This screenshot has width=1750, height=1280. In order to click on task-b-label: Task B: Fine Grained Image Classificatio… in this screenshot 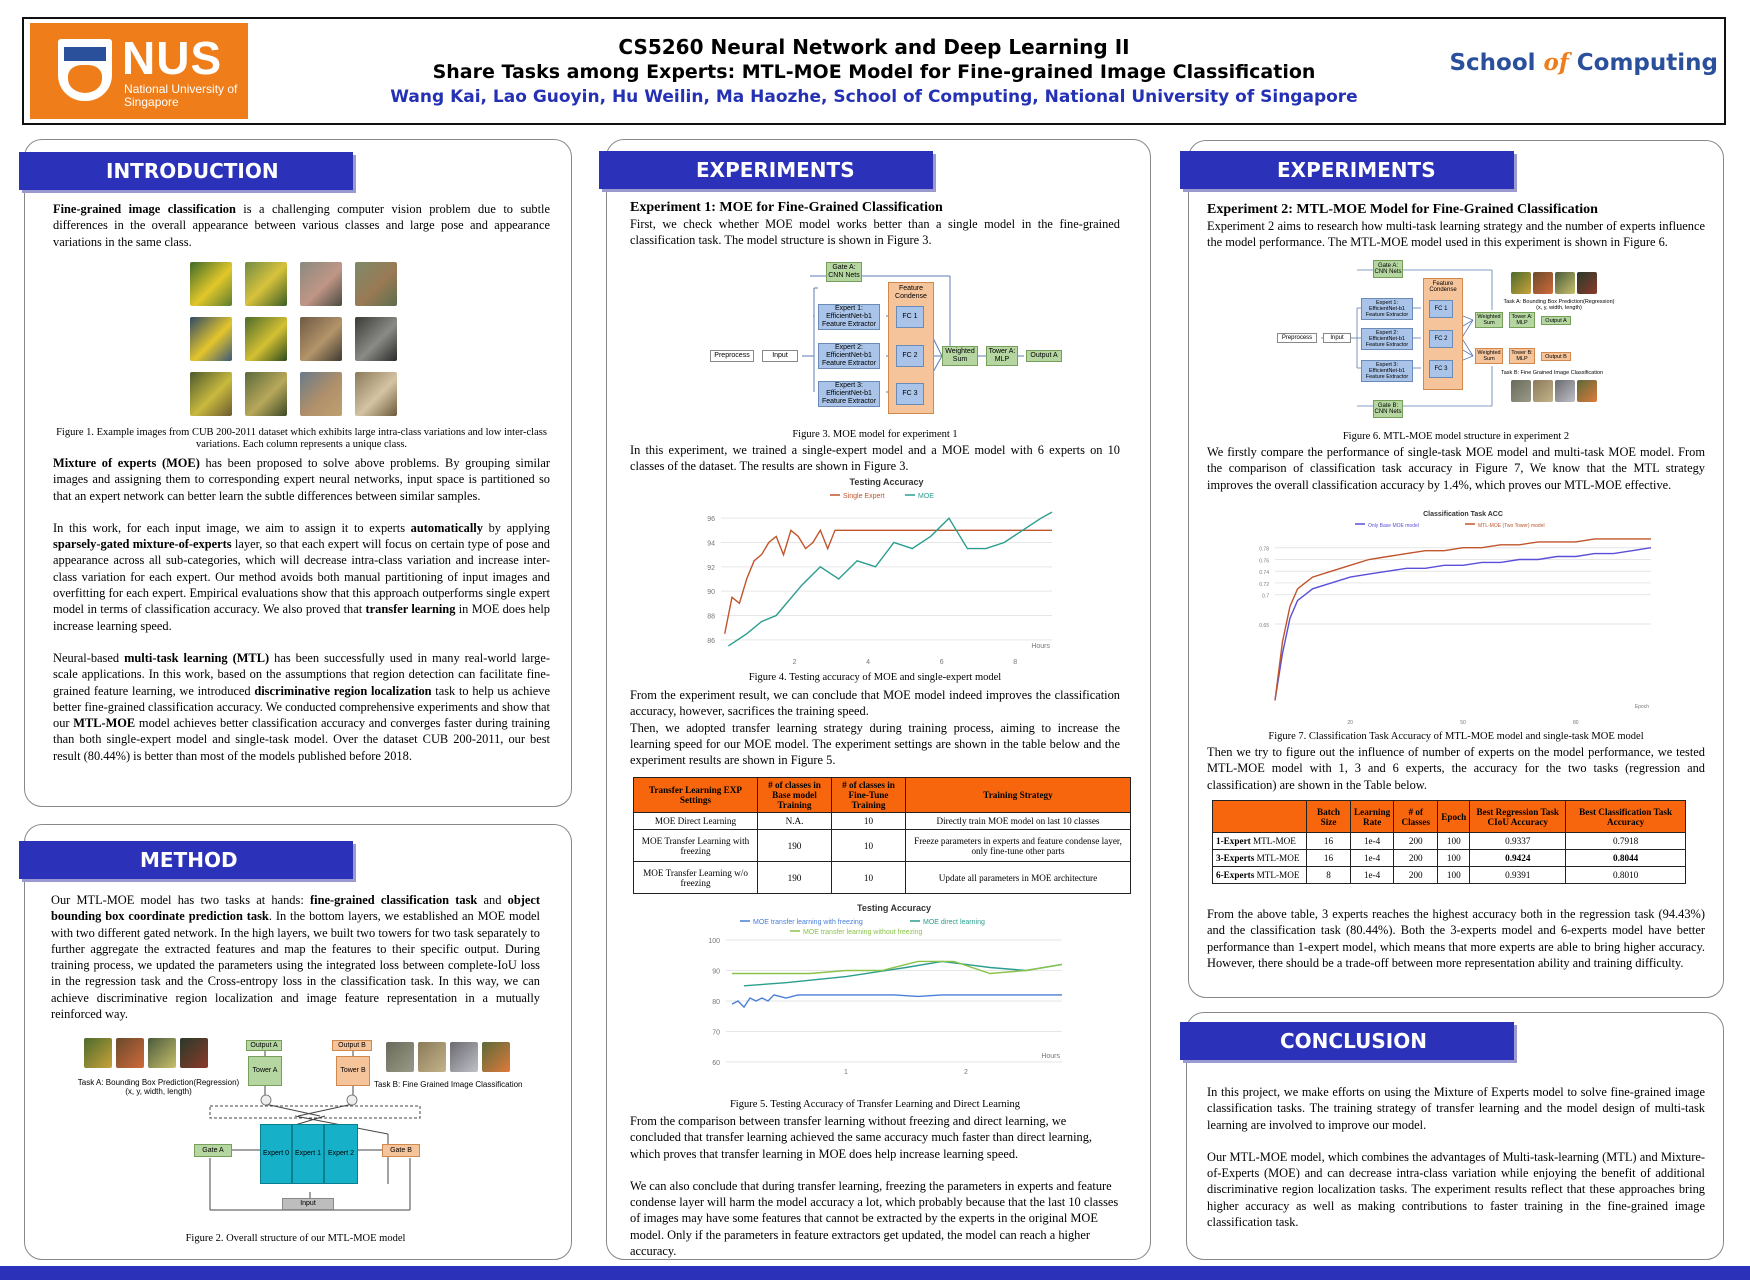, I will do `click(1552, 373)`.